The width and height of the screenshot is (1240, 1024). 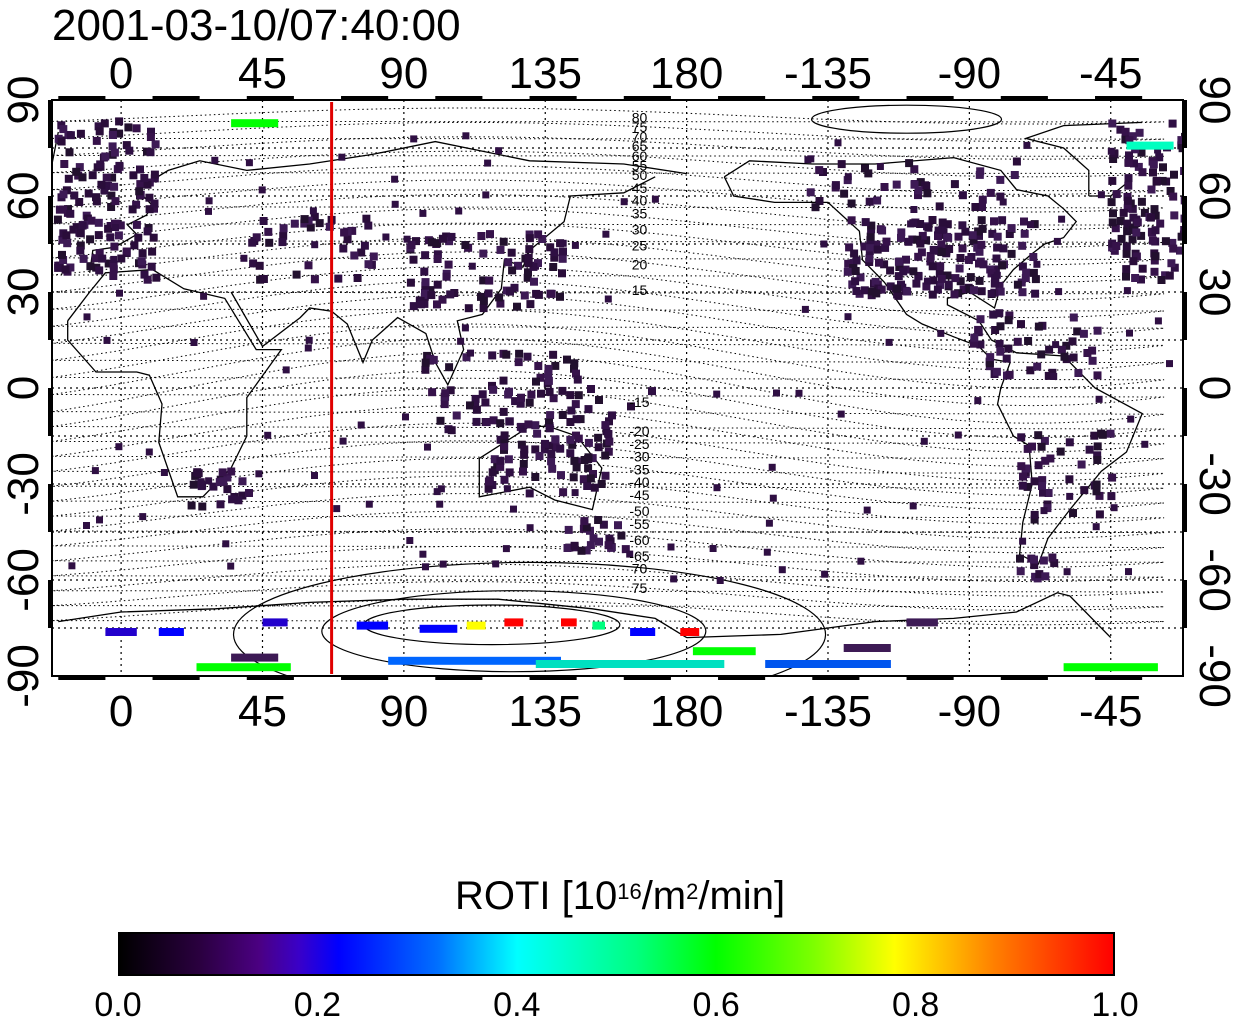 I want to click on contour-label: -60, so click(x=639, y=540).